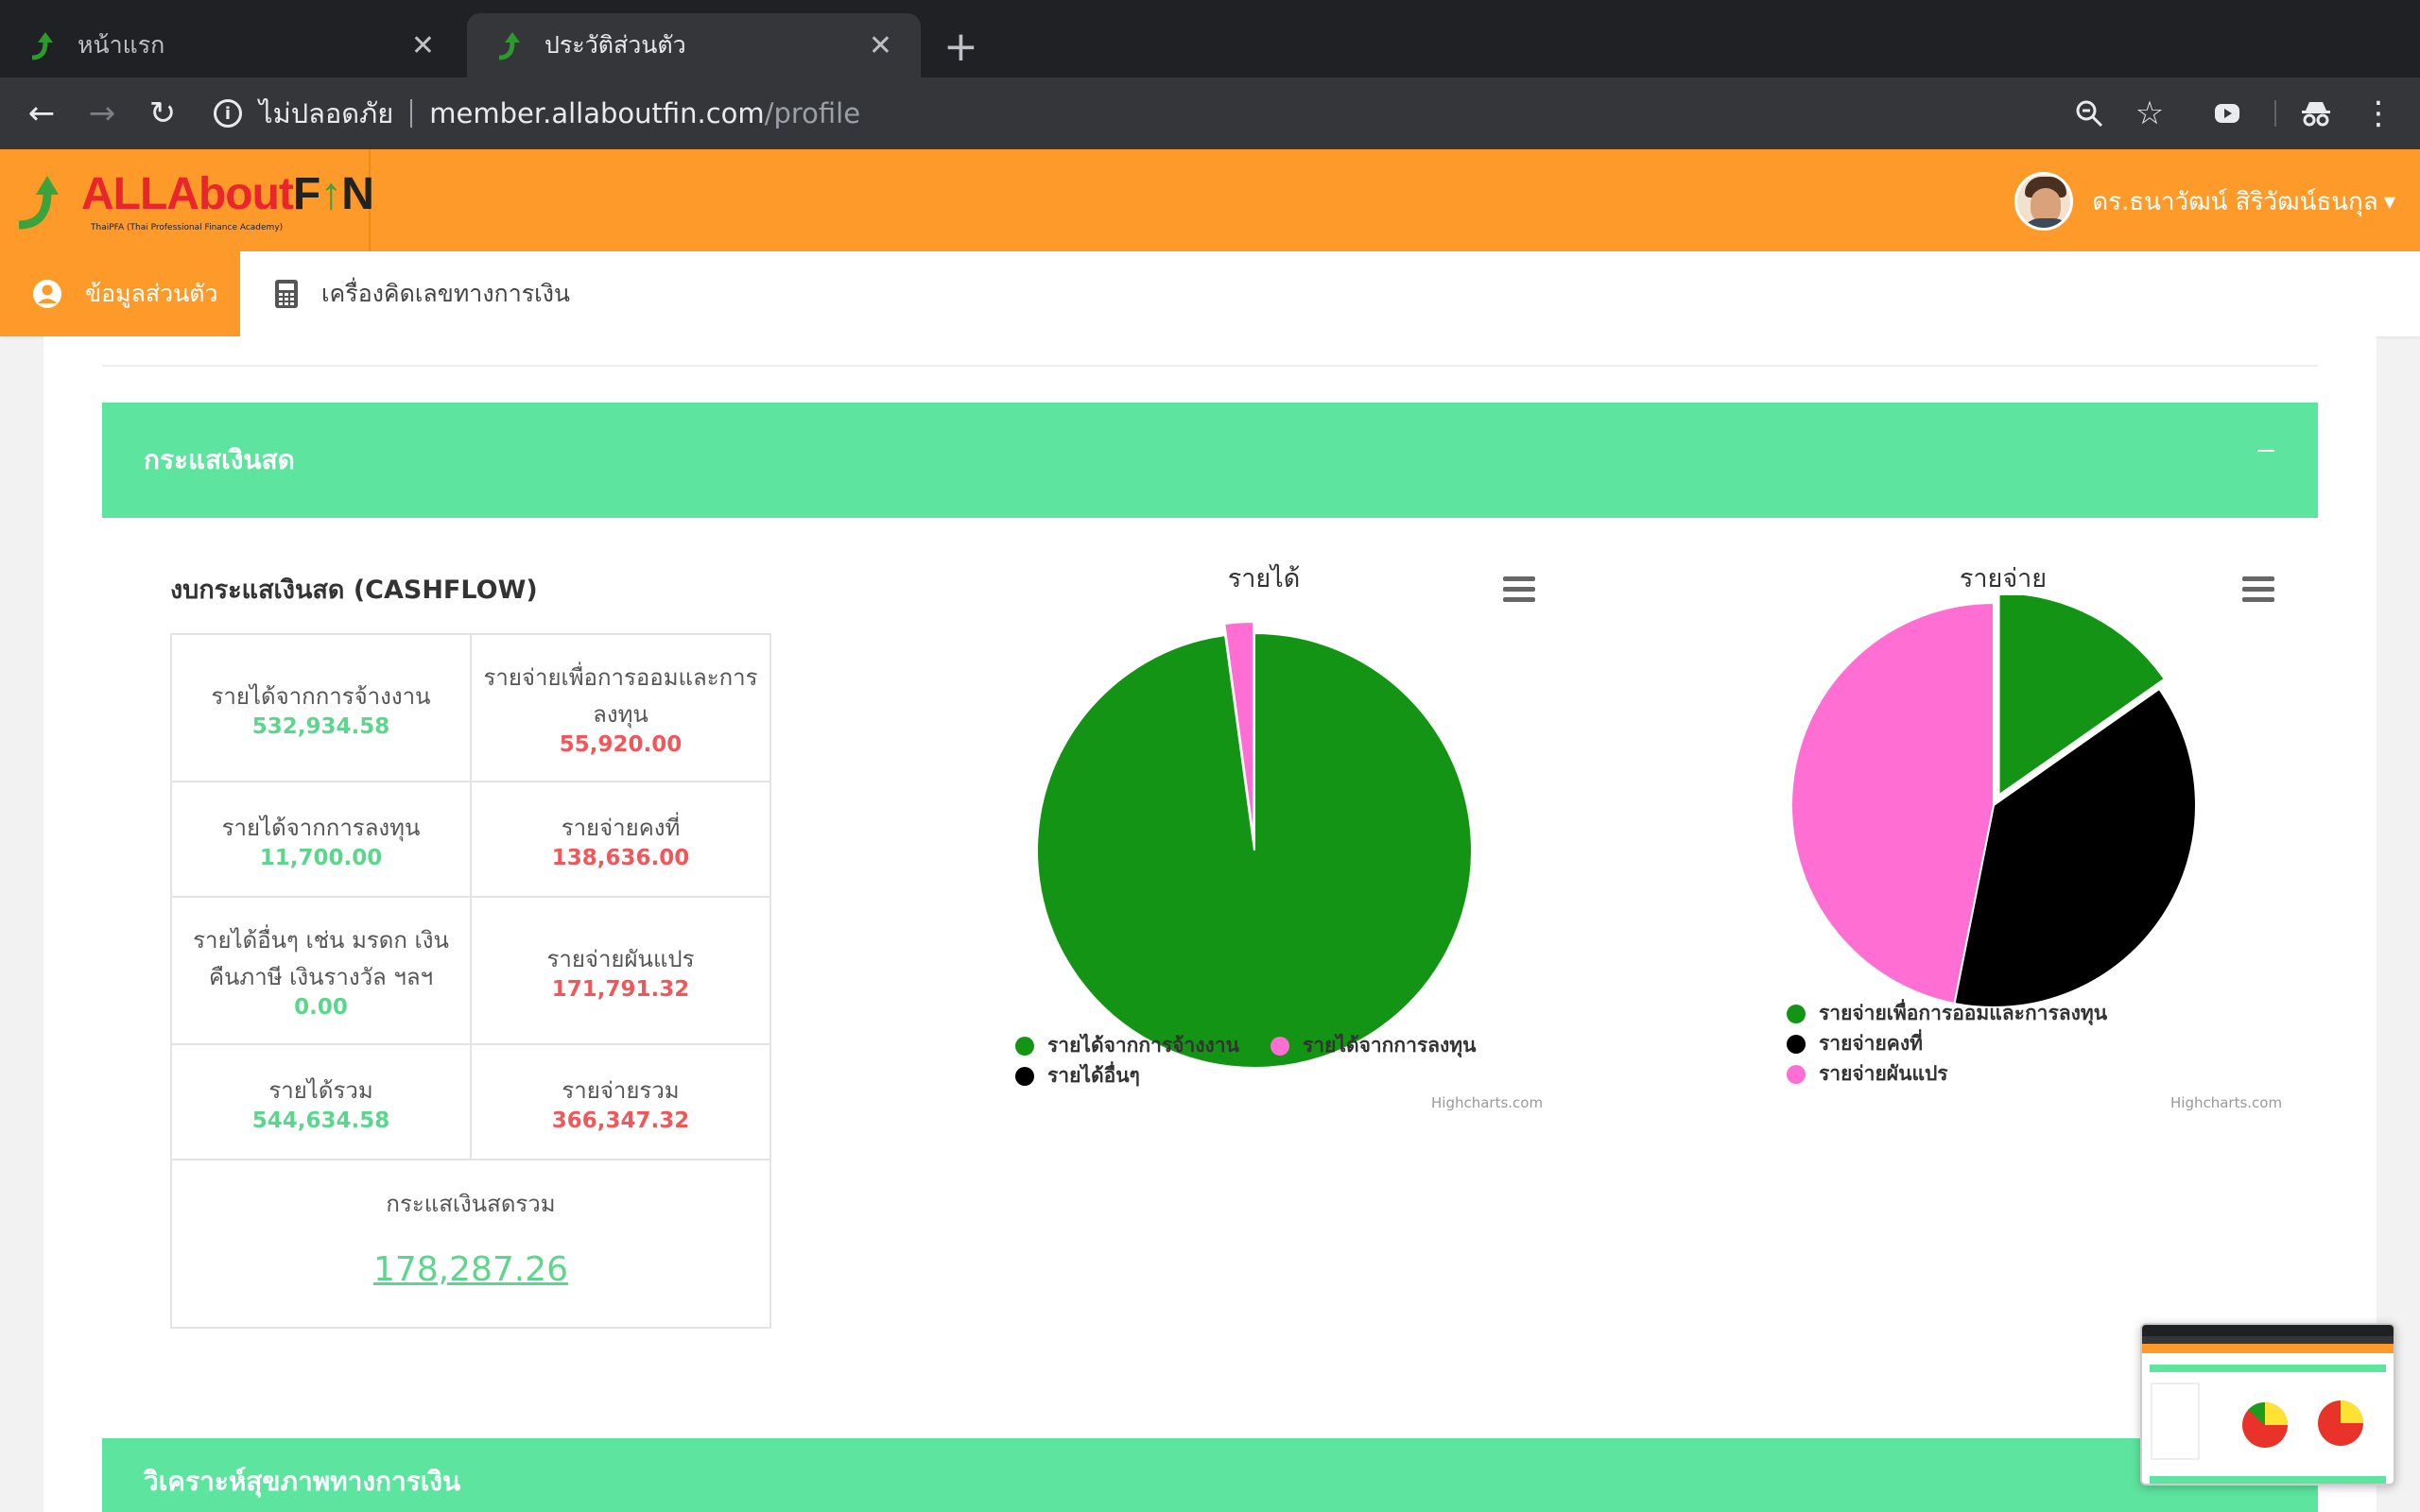  What do you see at coordinates (1210, 460) in the screenshot?
I see `cashflow-panel-header: กระแสเงินสด` at bounding box center [1210, 460].